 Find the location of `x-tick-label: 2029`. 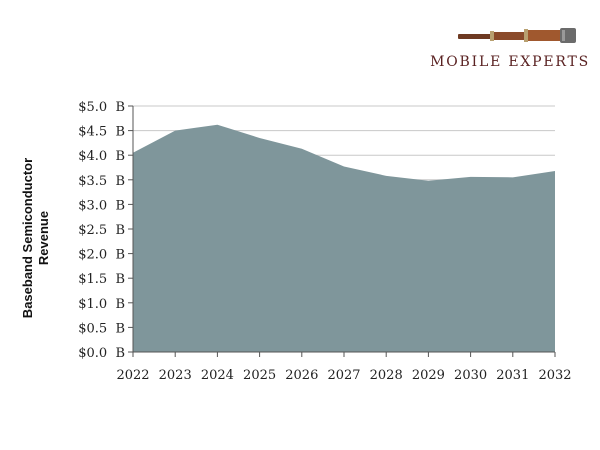

x-tick-label: 2029 is located at coordinates (428, 375).